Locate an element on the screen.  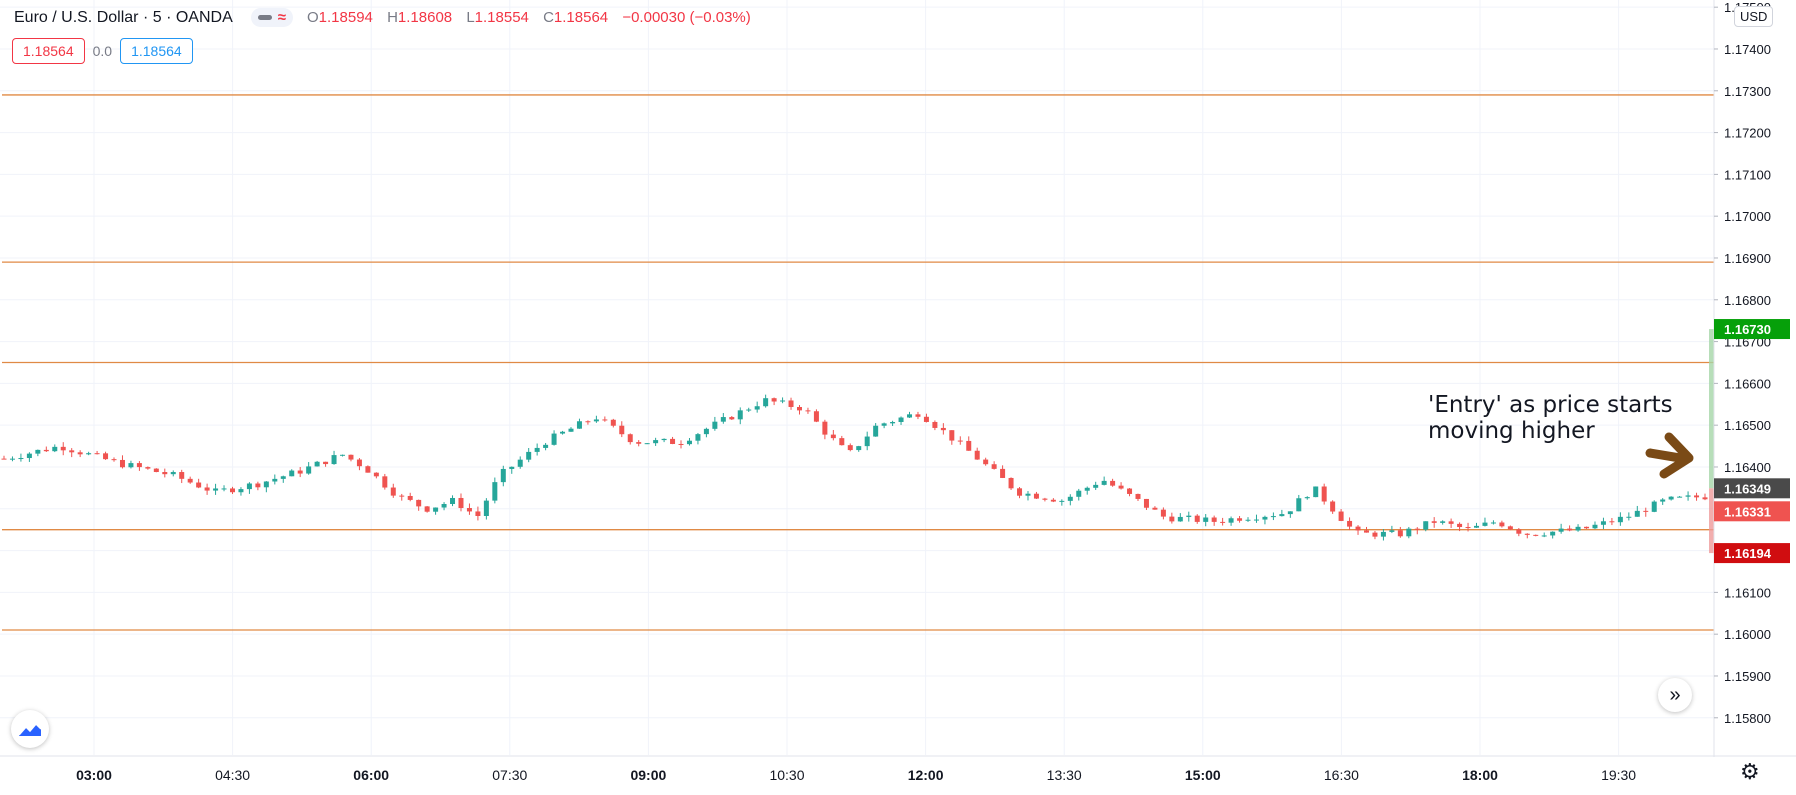
logo-glyph is located at coordinates (30, 729).